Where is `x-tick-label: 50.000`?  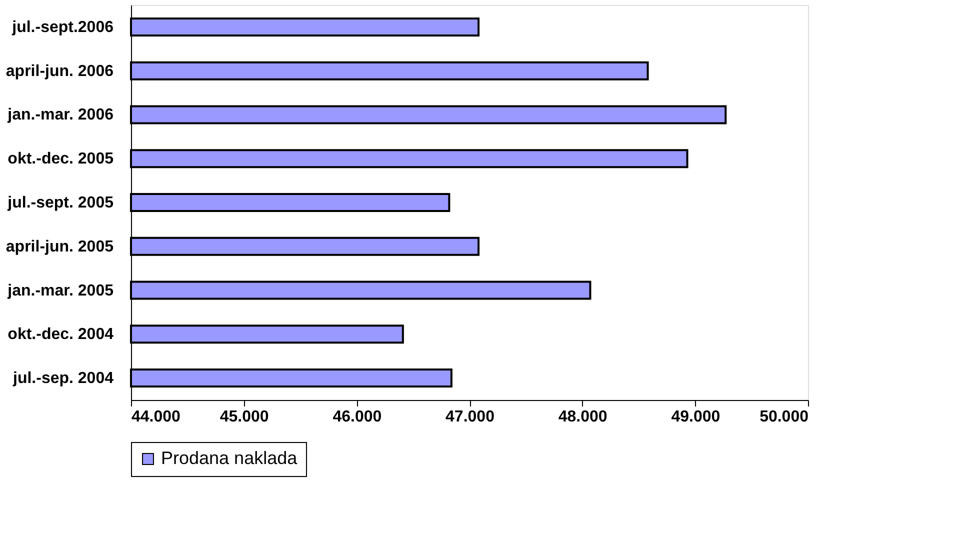
x-tick-label: 50.000 is located at coordinates (784, 417).